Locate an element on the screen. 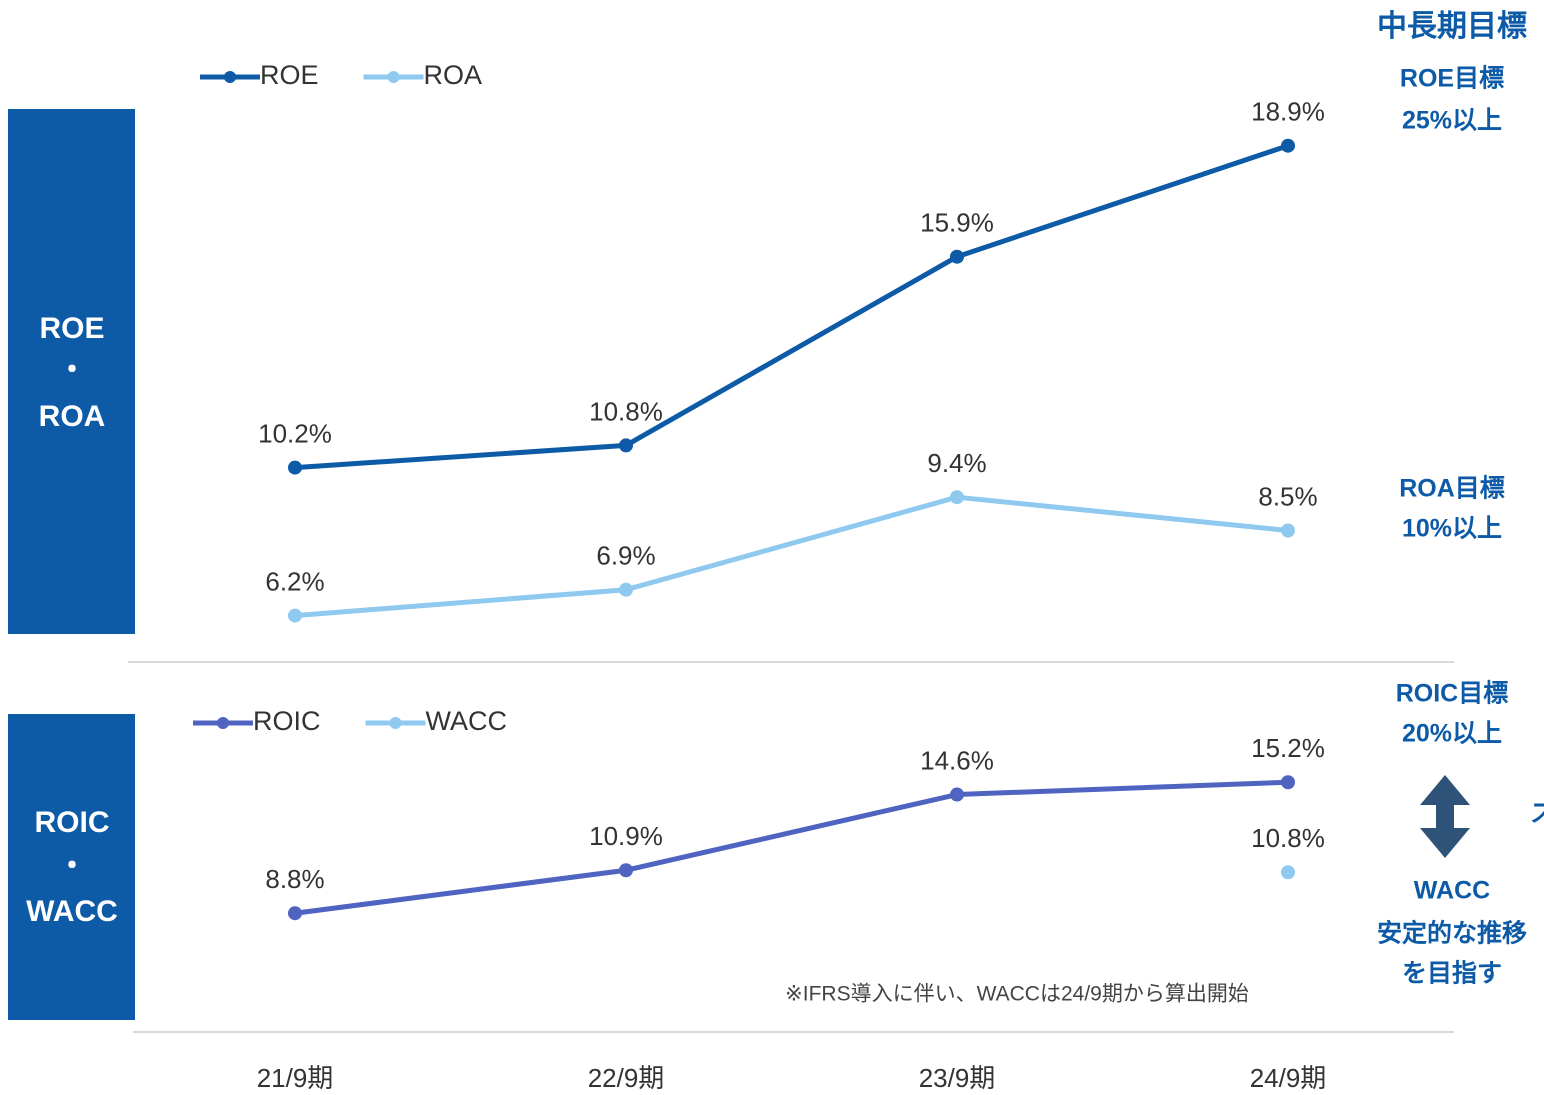  data-label: 18.9% is located at coordinates (1288, 112).